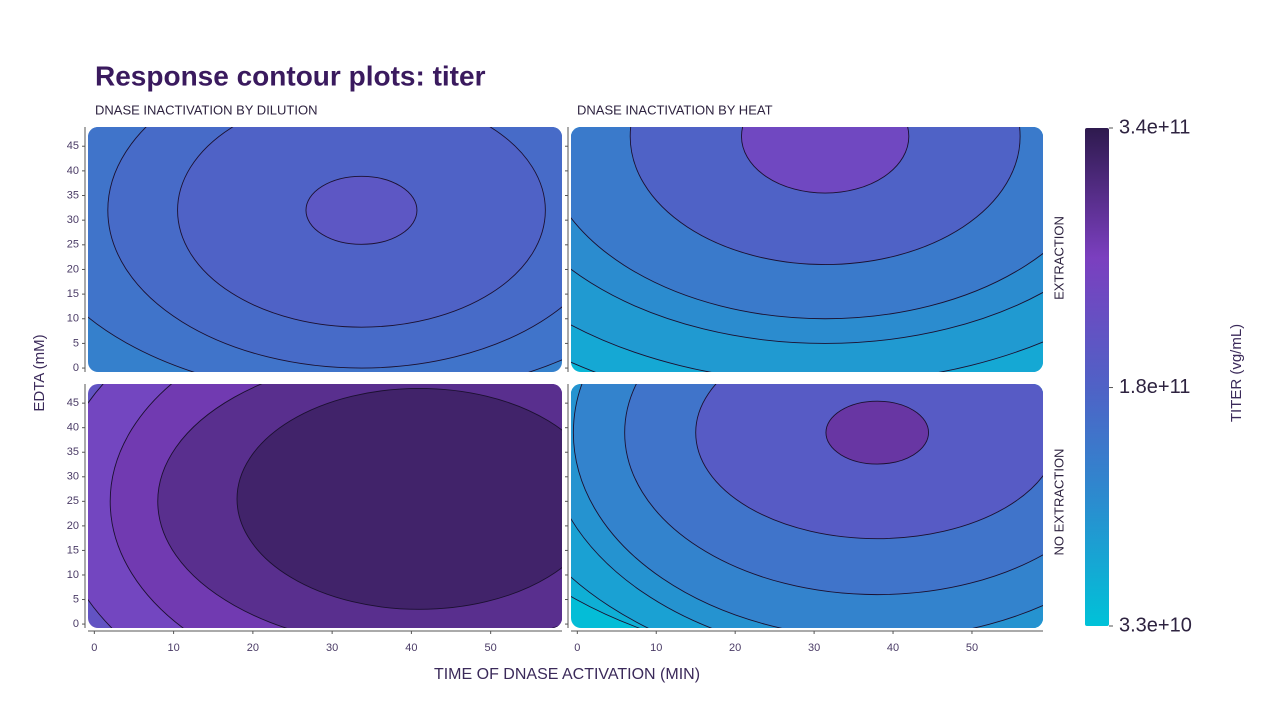 The image size is (1280, 721). What do you see at coordinates (1058, 258) in the screenshot?
I see `row-label: EXTRACTION` at bounding box center [1058, 258].